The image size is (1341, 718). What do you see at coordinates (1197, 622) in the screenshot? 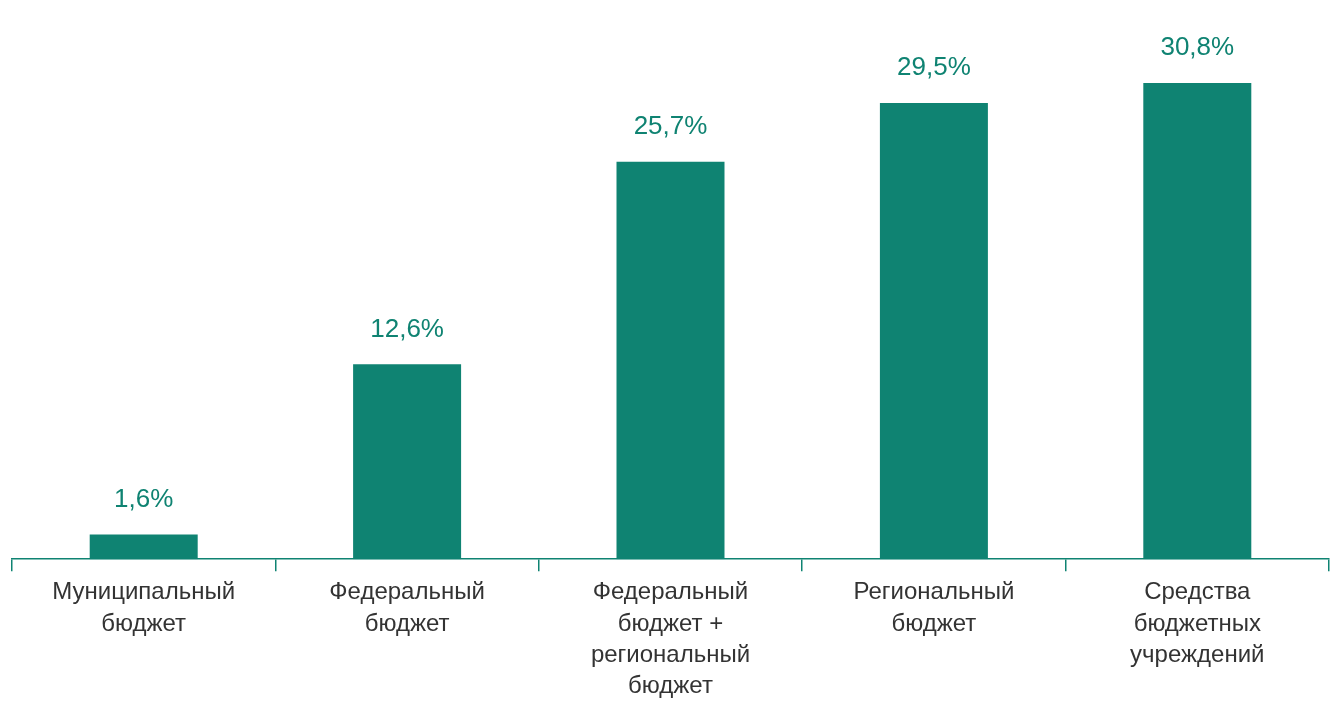
I see `x-tick-label: Средства бюджетных учреждений` at bounding box center [1197, 622].